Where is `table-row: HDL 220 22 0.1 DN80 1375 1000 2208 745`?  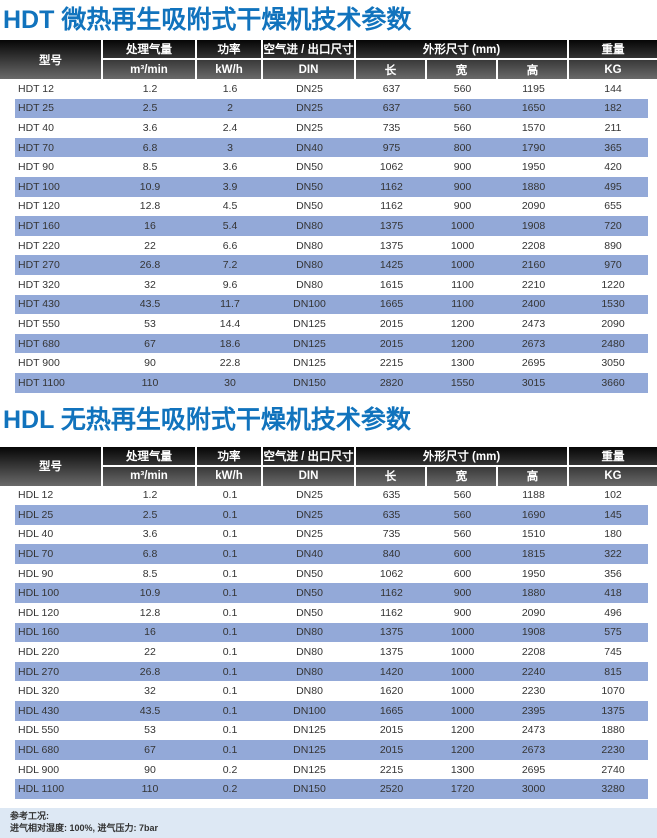
table-row: HDL 220 22 0.1 DN80 1375 1000 2208 745 is located at coordinates (328, 652).